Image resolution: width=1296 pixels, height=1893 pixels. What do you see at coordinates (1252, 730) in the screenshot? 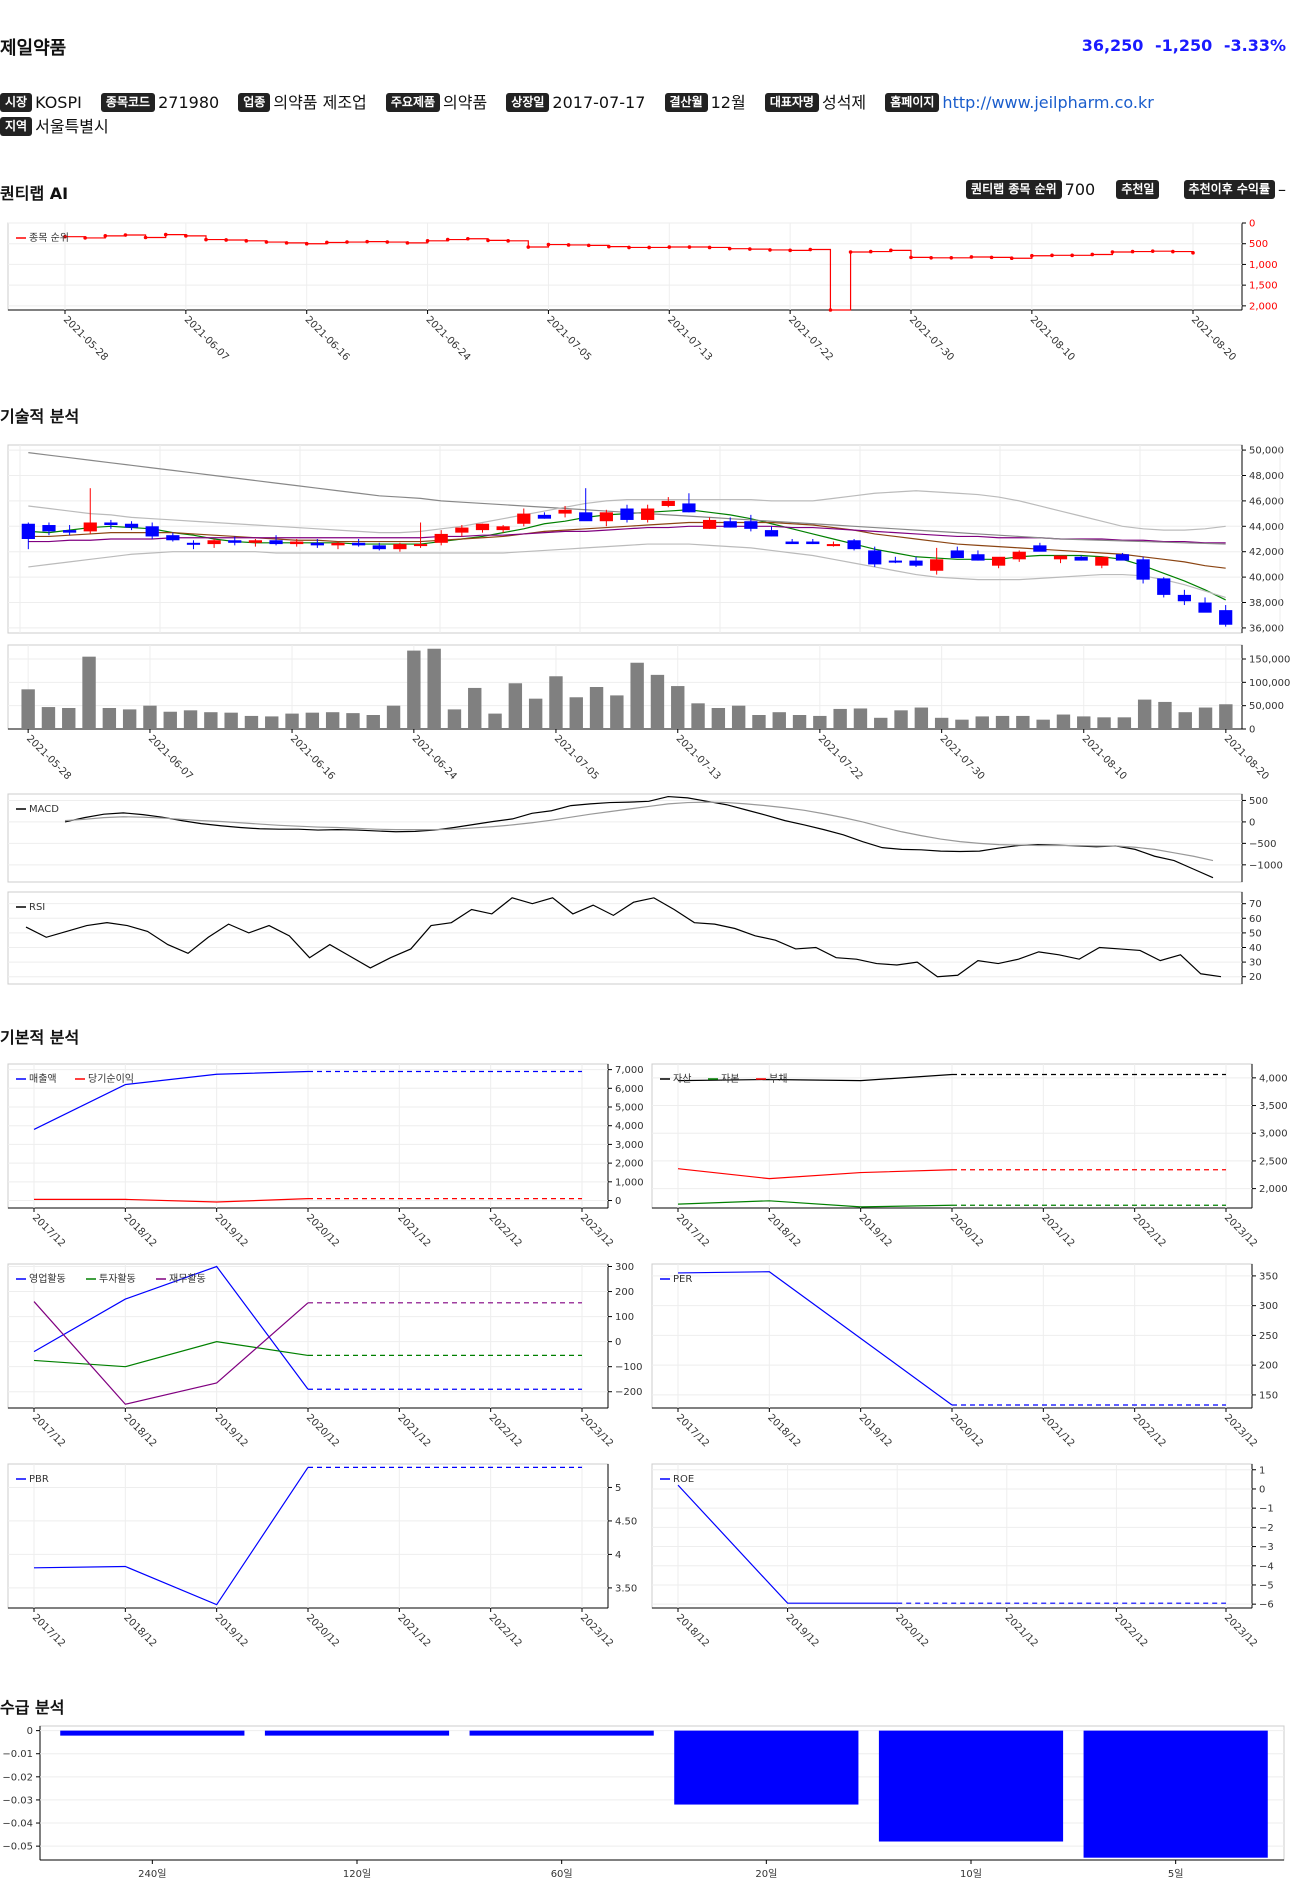
I see `volume-y-tick-label: 0` at bounding box center [1252, 730].